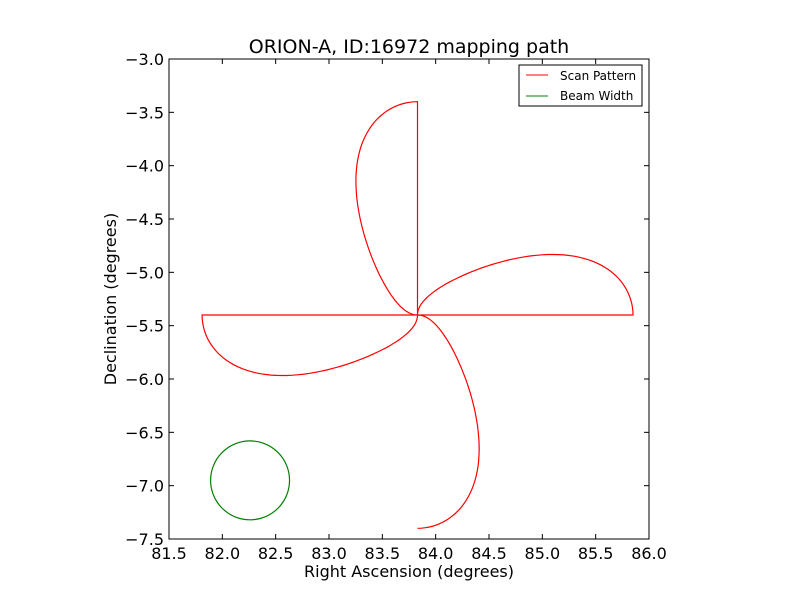 The height and width of the screenshot is (600, 800). What do you see at coordinates (144, 326) in the screenshot?
I see `y-tick-label: −5.5` at bounding box center [144, 326].